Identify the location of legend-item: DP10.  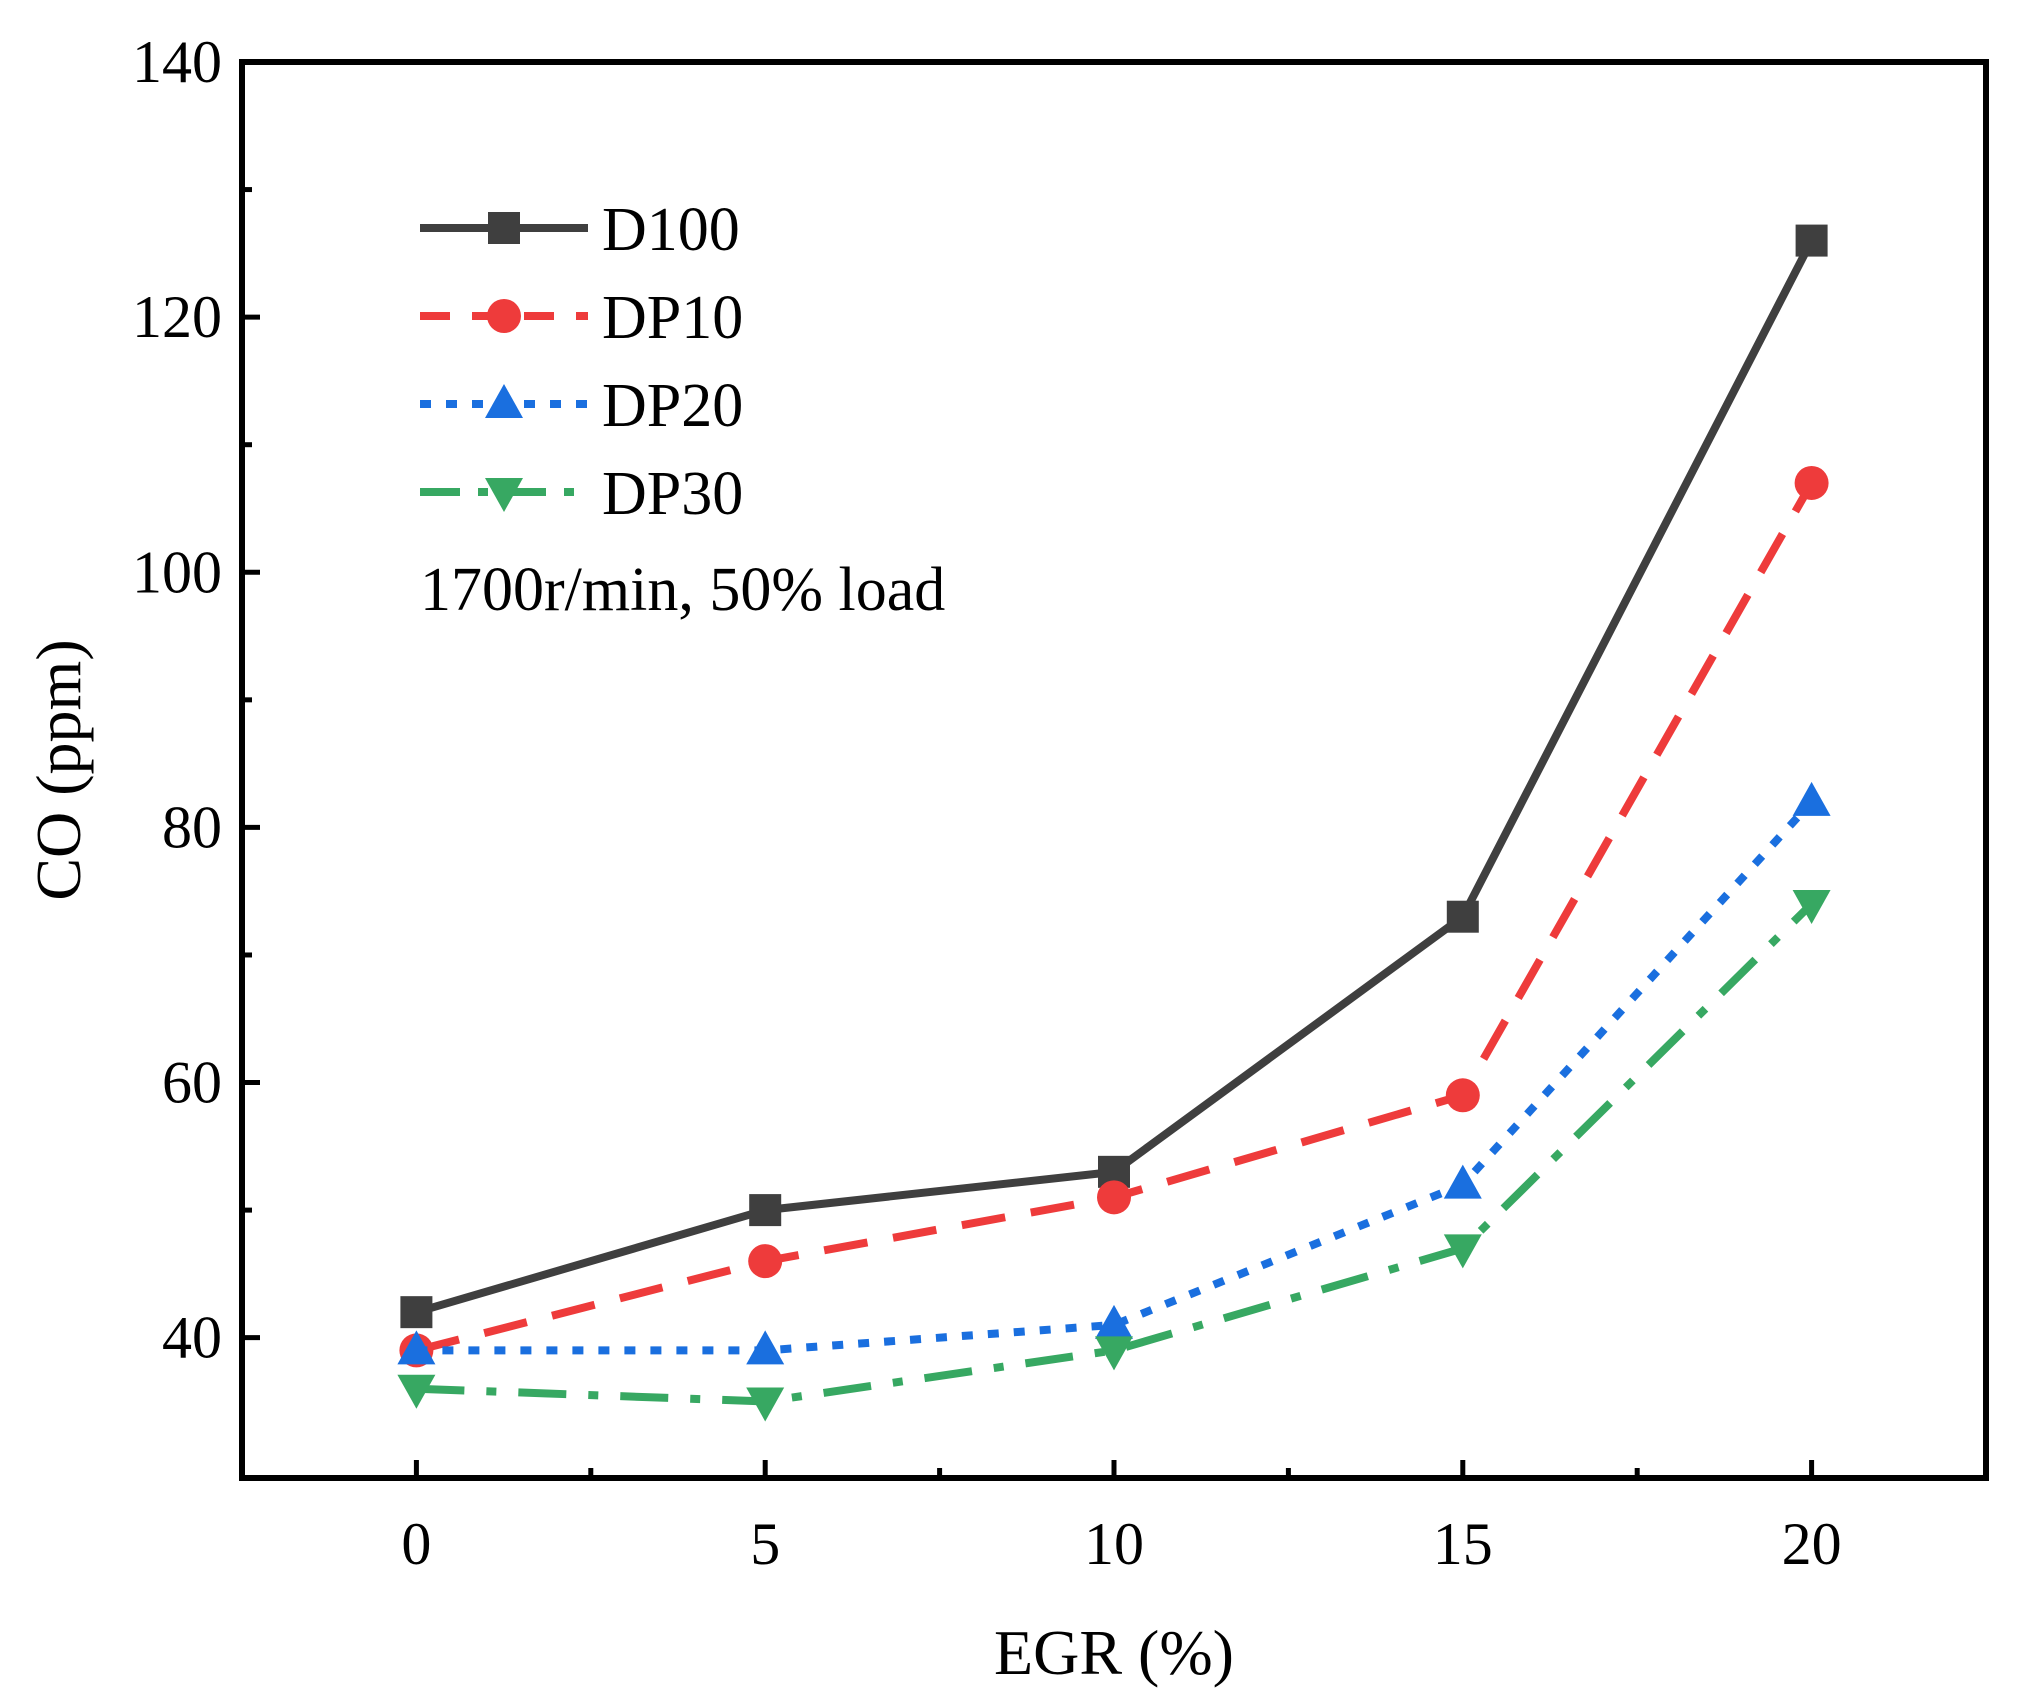
(581, 318).